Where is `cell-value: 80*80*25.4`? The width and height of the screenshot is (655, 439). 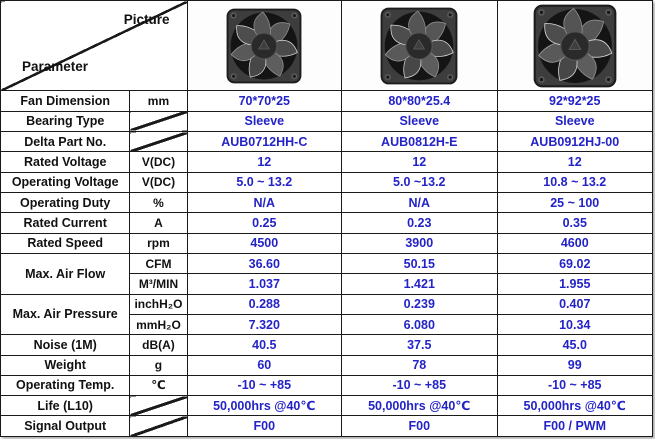 cell-value: 80*80*25.4 is located at coordinates (419, 101).